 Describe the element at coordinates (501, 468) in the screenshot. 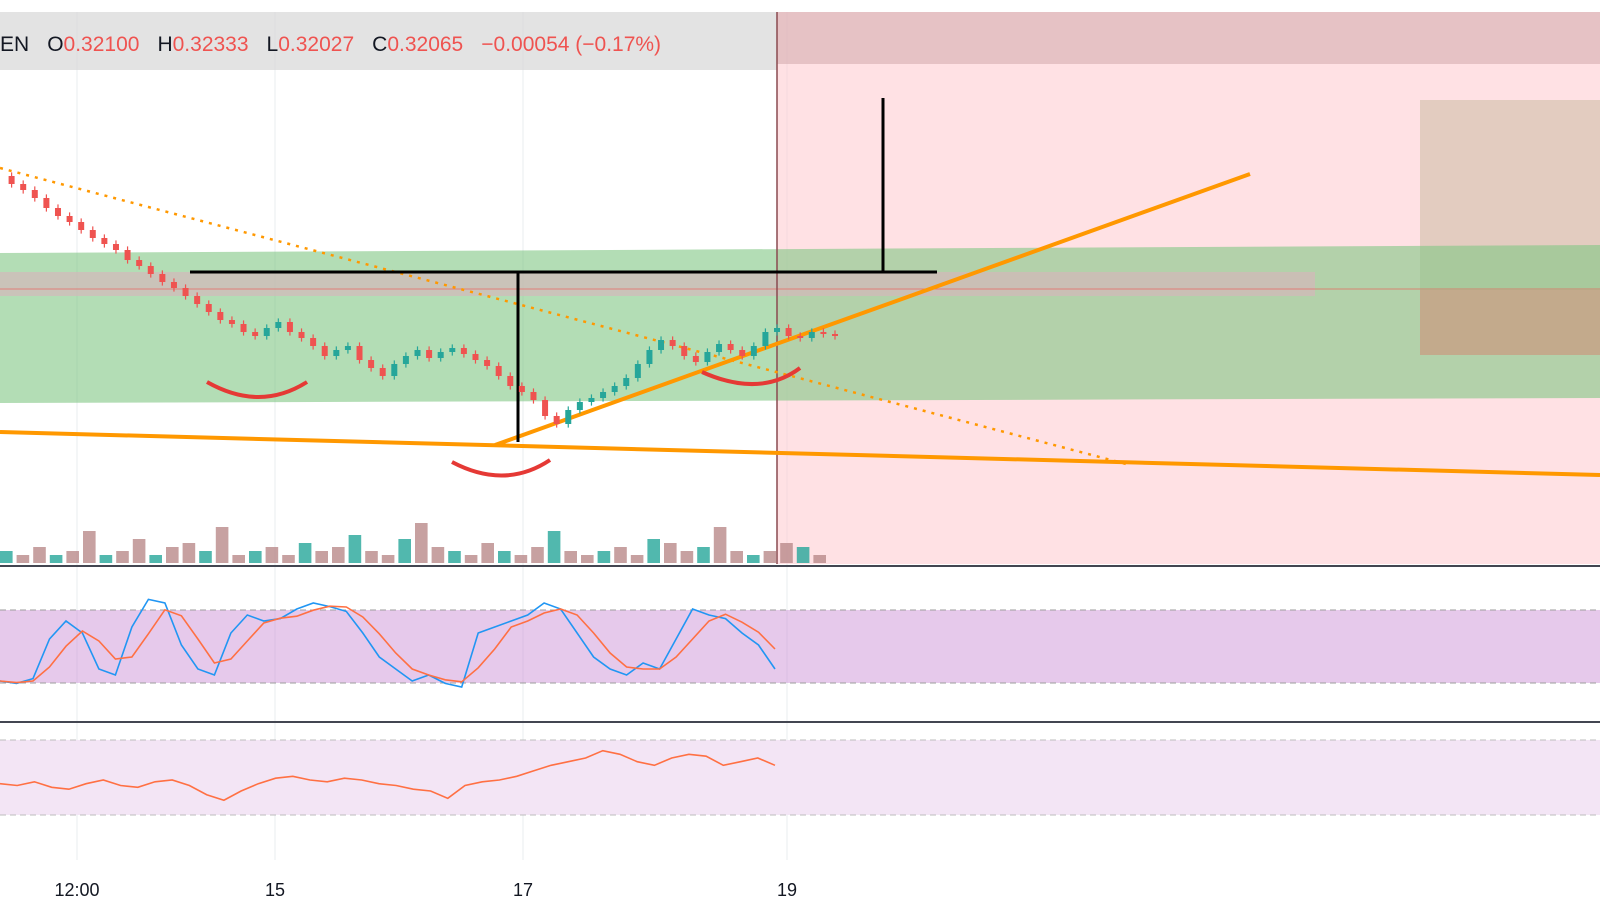

I see `head-arc` at that location.